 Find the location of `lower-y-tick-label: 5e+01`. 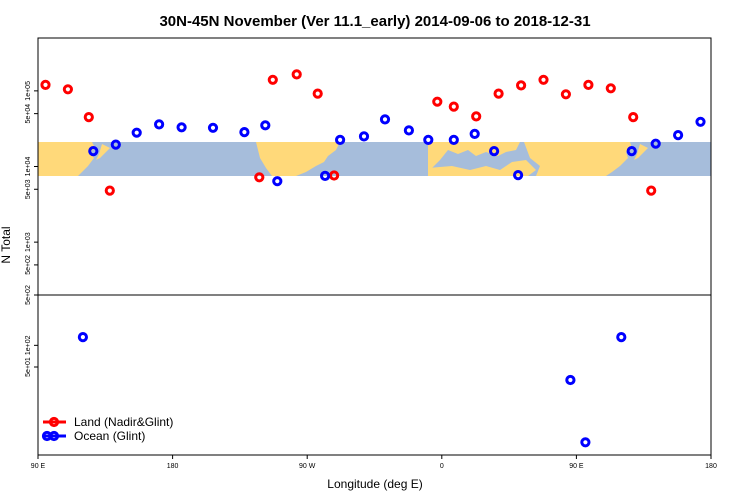

lower-y-tick-label: 5e+01 is located at coordinates (28, 367).